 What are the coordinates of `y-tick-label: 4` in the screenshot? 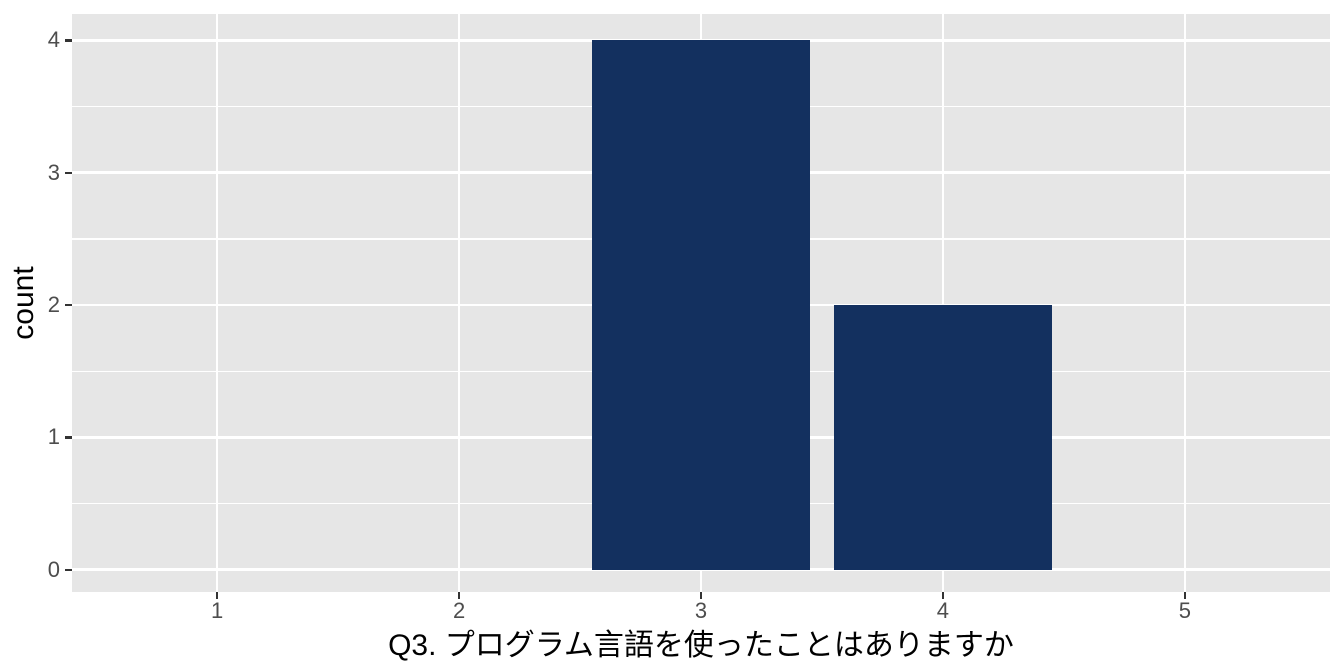 It's located at (53, 40).